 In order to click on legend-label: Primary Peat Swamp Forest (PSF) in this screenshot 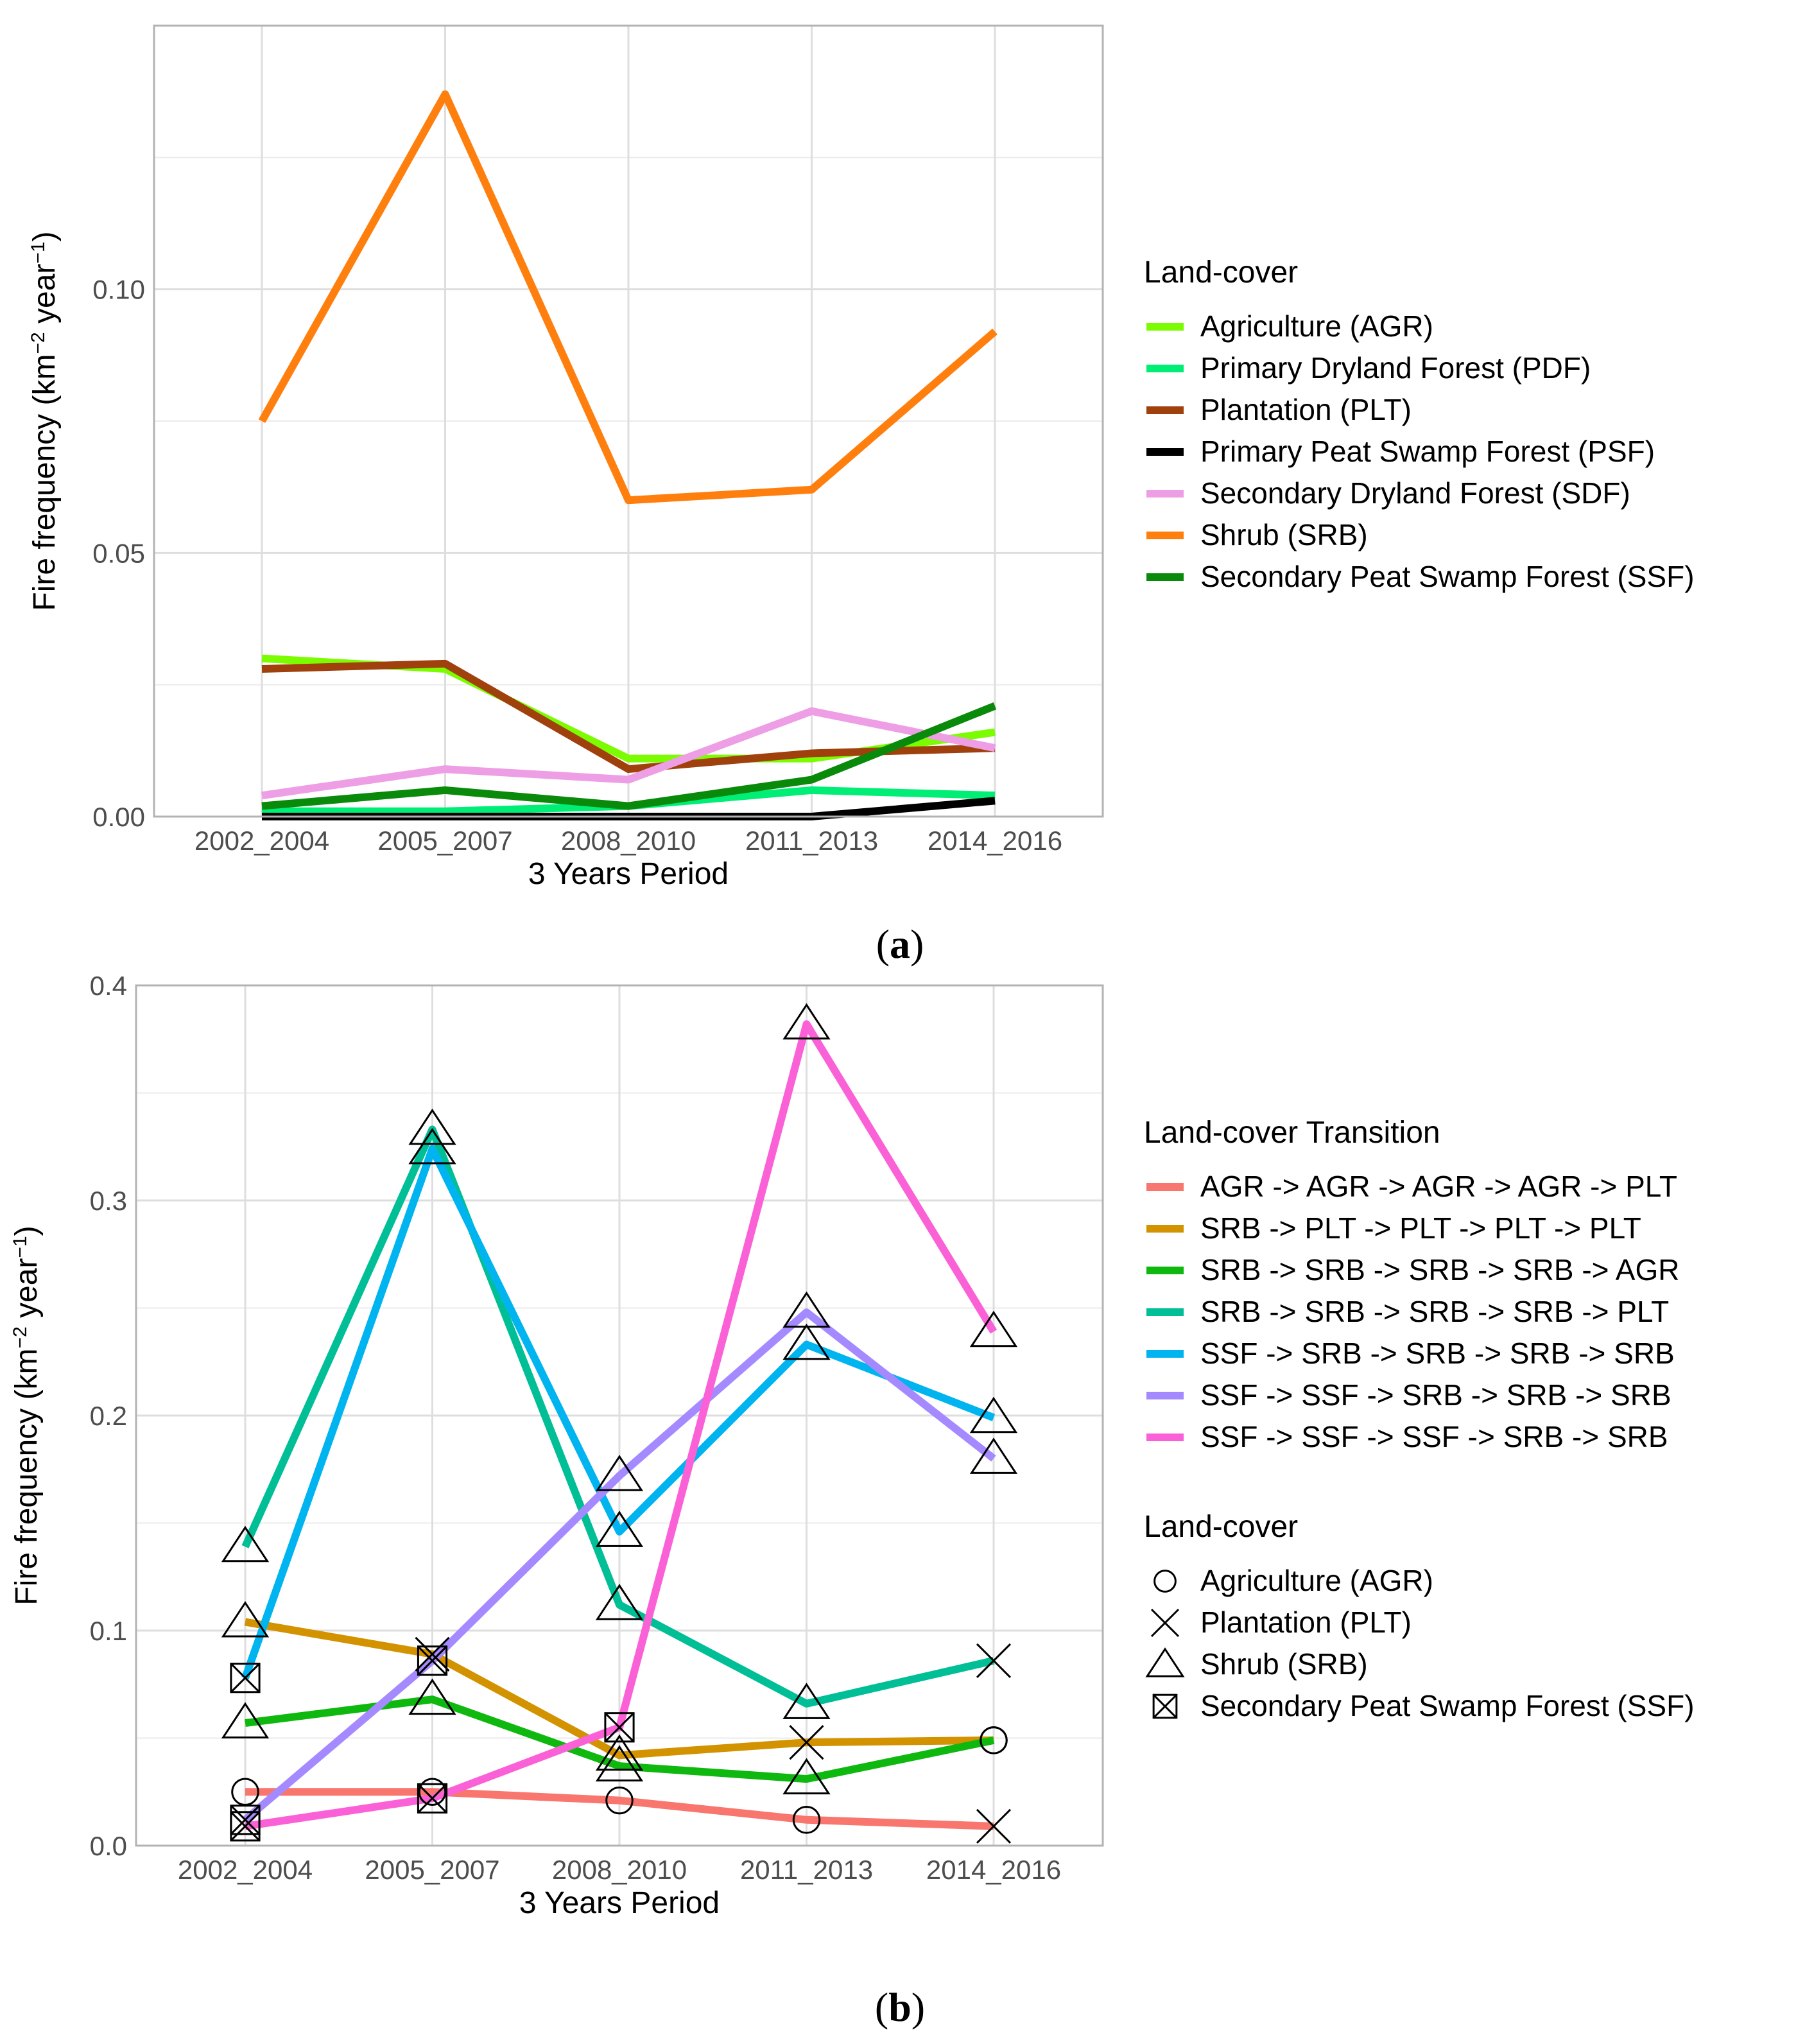, I will do `click(1427, 451)`.